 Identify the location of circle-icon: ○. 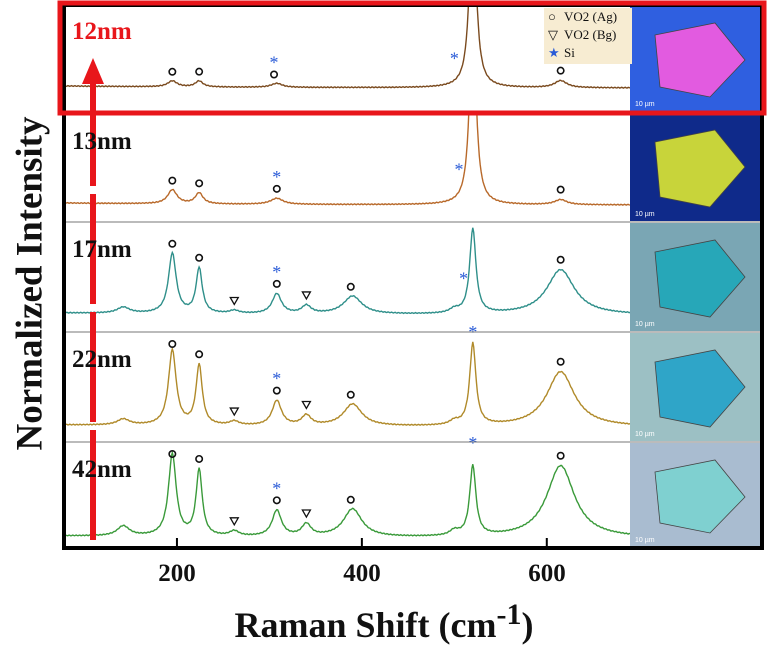
(552, 16).